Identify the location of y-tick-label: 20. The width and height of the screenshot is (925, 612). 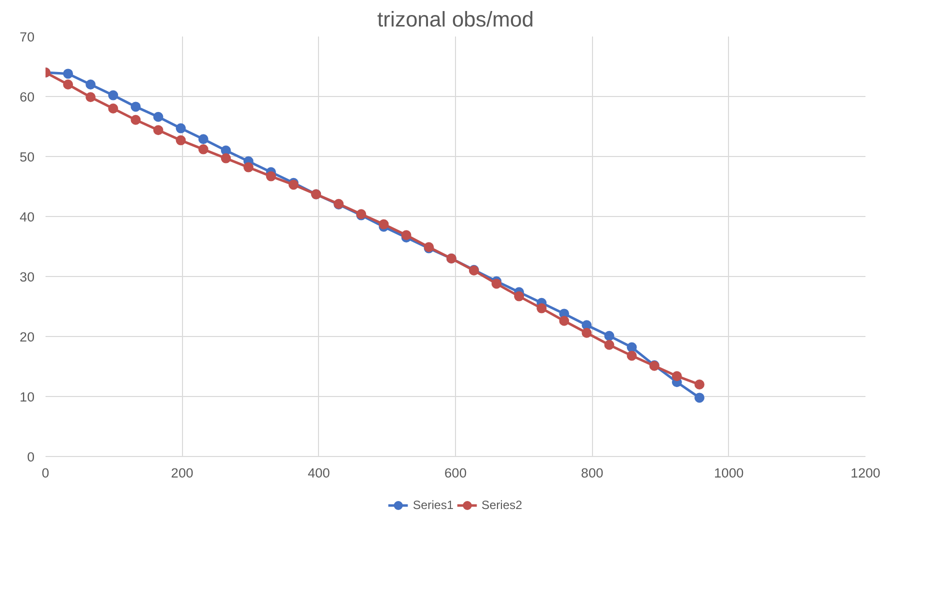
(27, 337).